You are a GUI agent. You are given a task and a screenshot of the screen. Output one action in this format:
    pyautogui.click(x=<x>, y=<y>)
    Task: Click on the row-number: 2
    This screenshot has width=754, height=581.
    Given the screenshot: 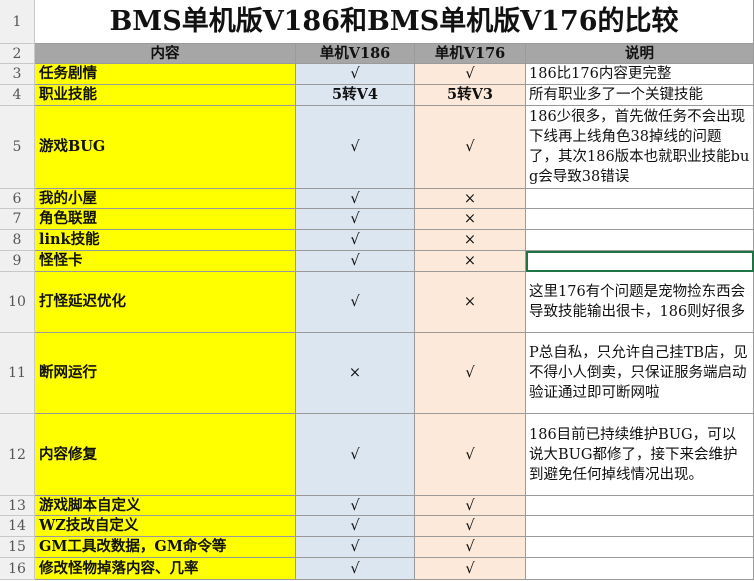 What is the action you would take?
    pyautogui.click(x=17, y=54)
    